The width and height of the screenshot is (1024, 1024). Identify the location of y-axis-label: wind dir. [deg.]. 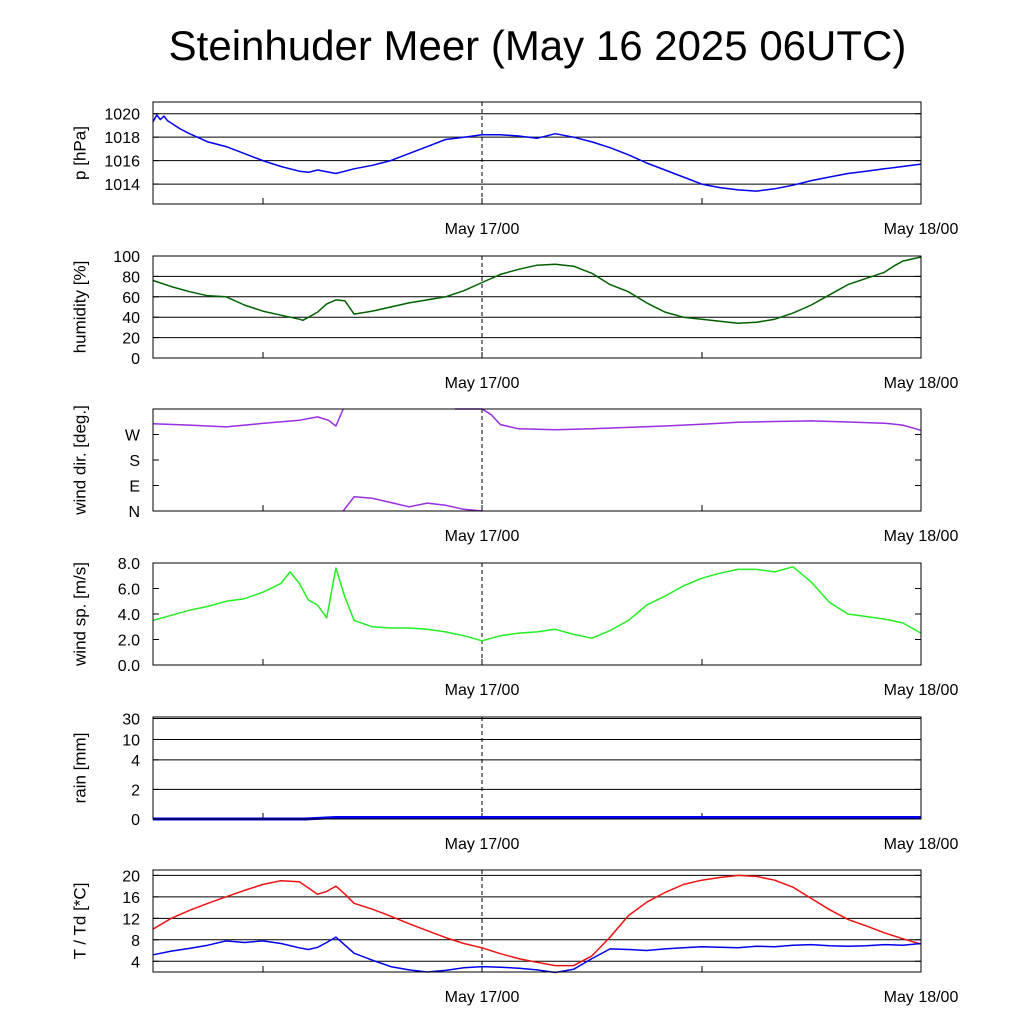
(79, 460).